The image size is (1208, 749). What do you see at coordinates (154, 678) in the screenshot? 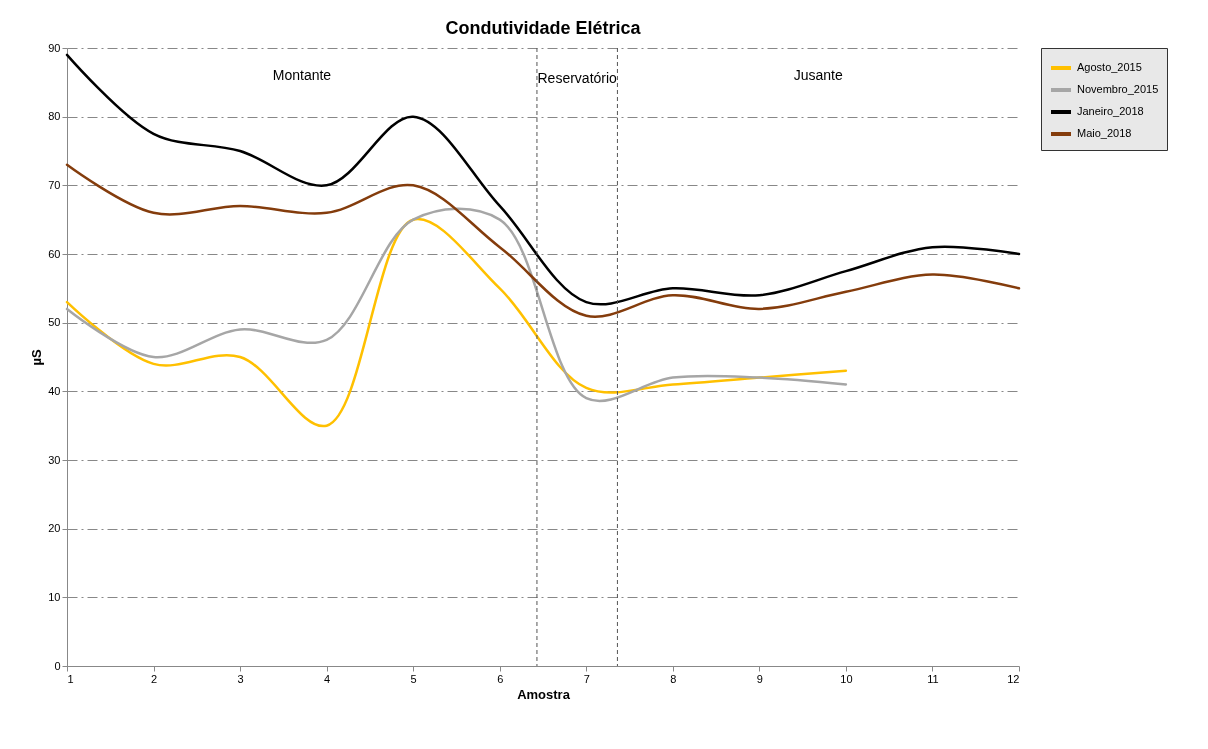
I see `x-tick-label: 2` at bounding box center [154, 678].